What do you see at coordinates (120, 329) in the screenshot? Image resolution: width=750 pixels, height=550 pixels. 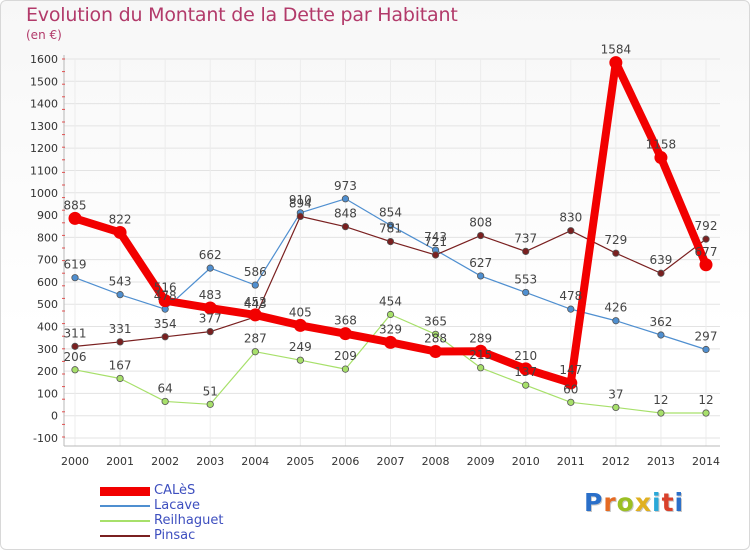 I see `data-label-pinsac: 331` at bounding box center [120, 329].